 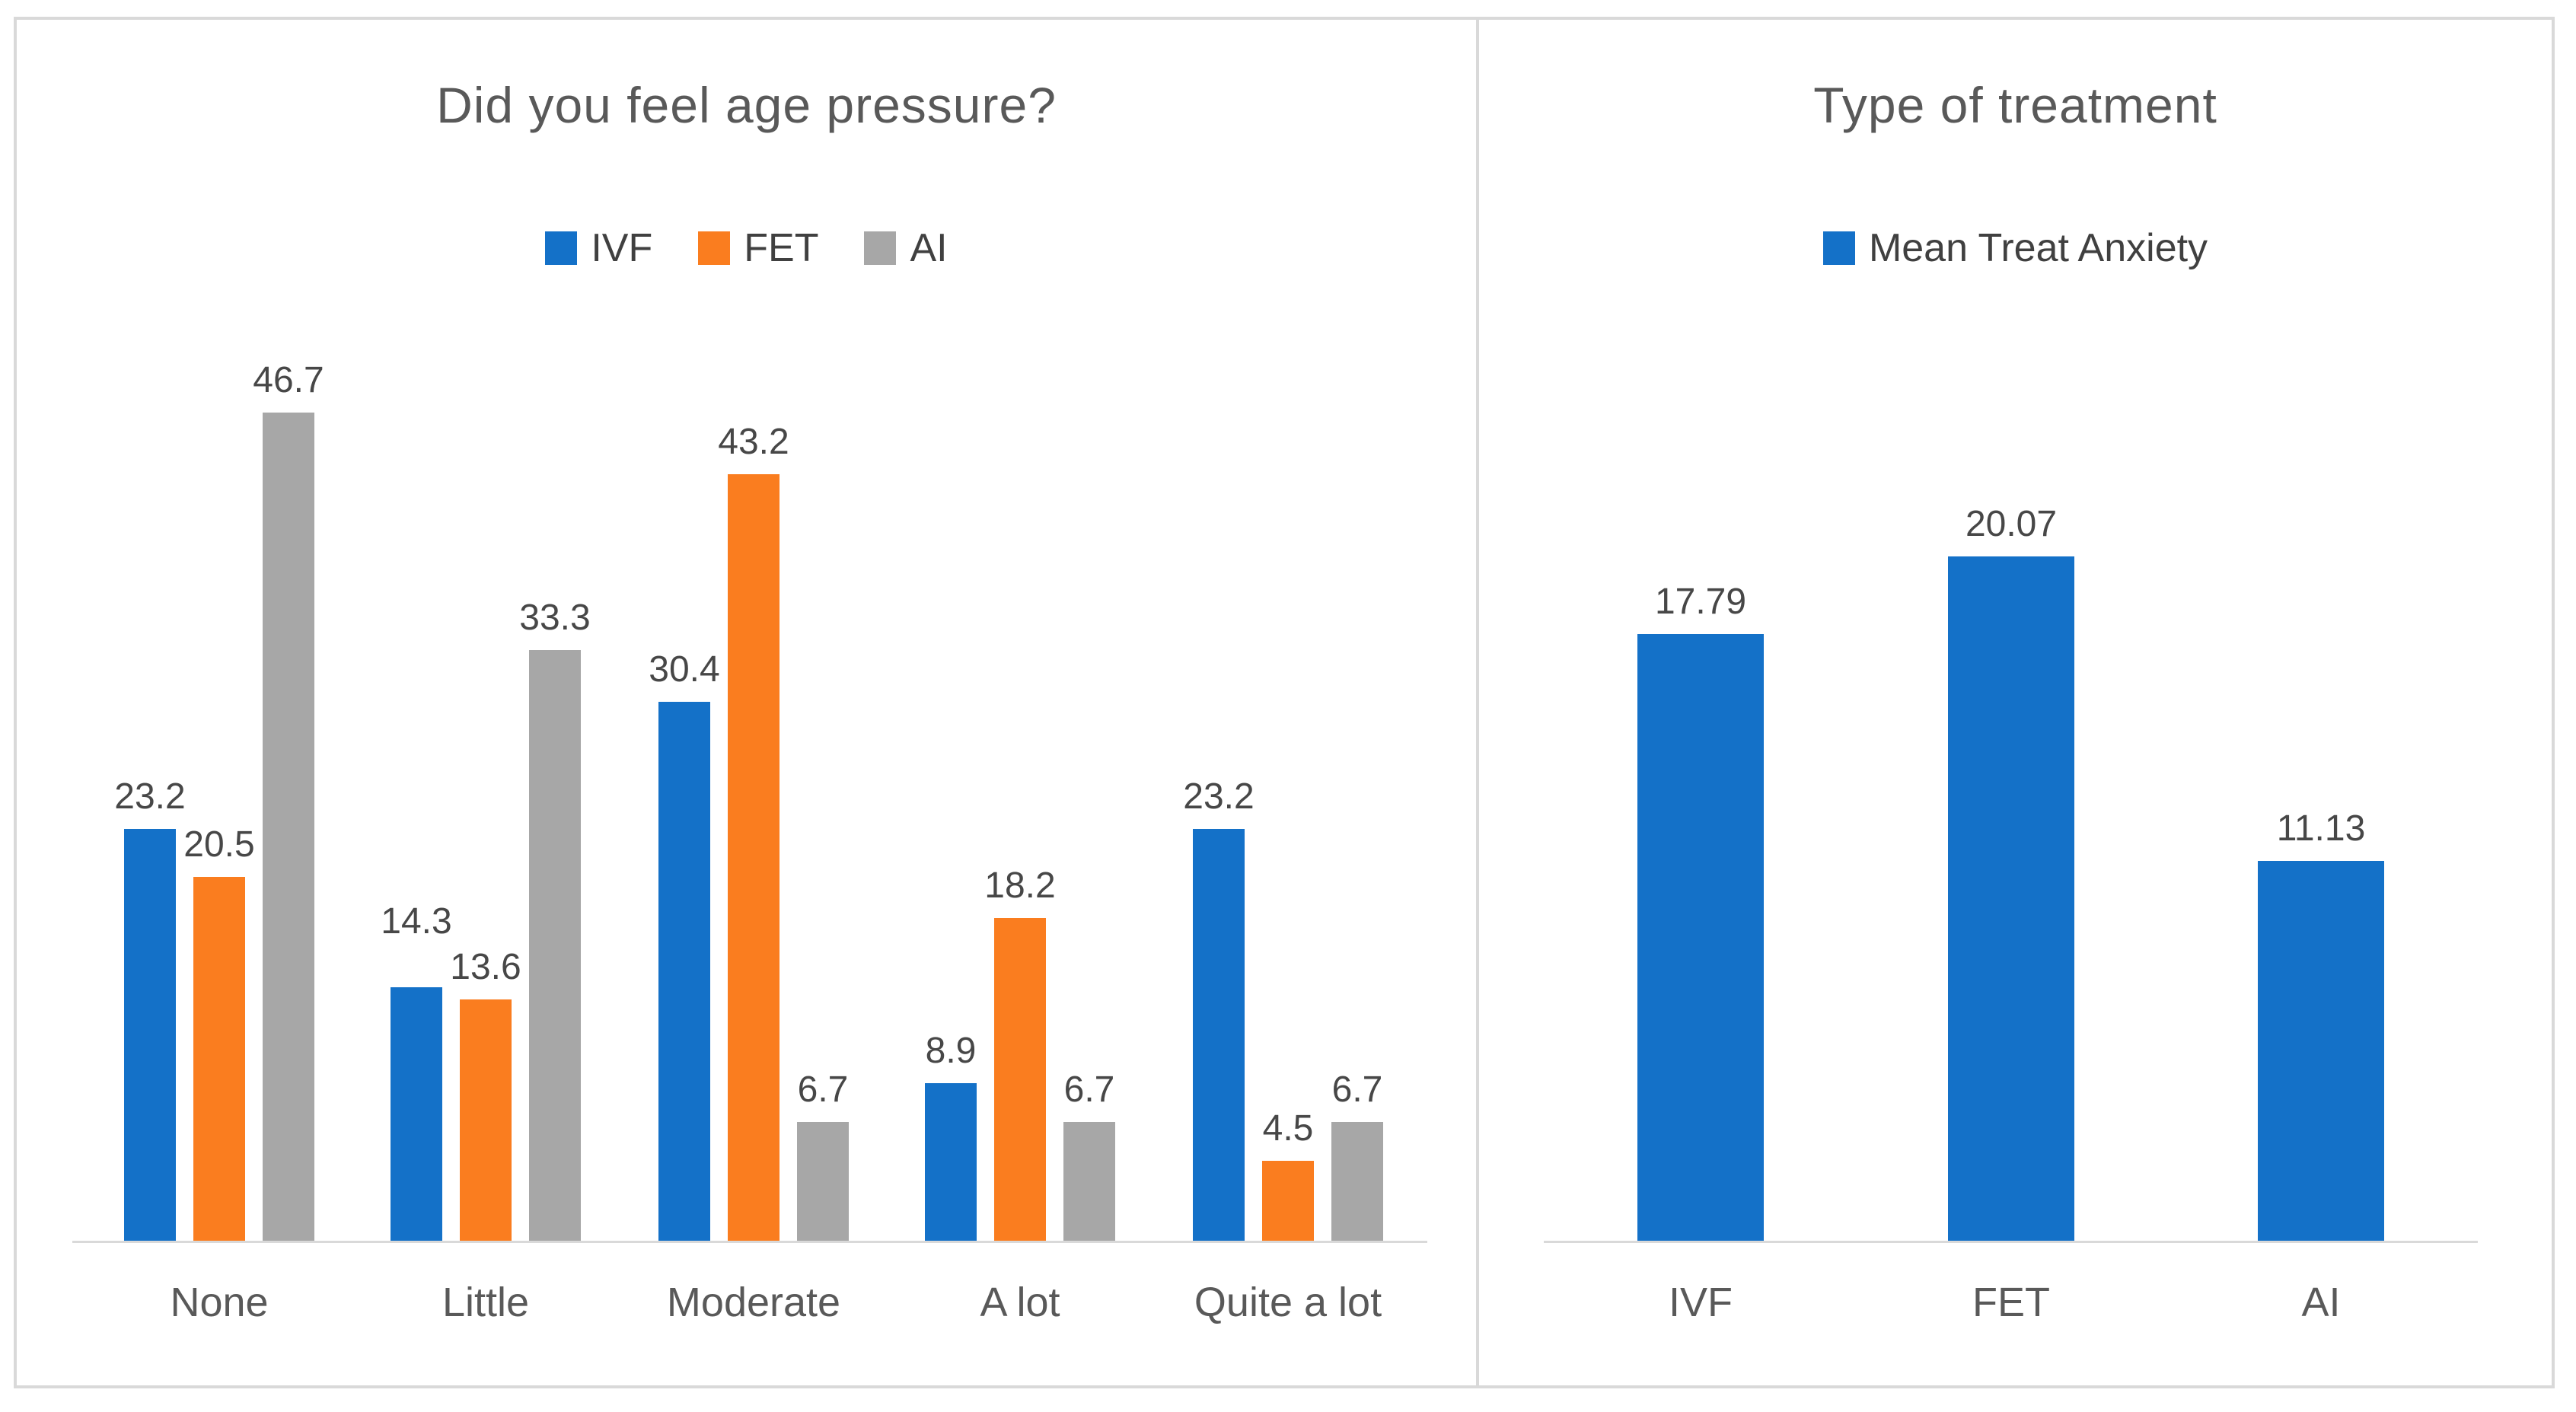 I want to click on chart-title-treatment-type: Type of treatment, so click(x=2015, y=105).